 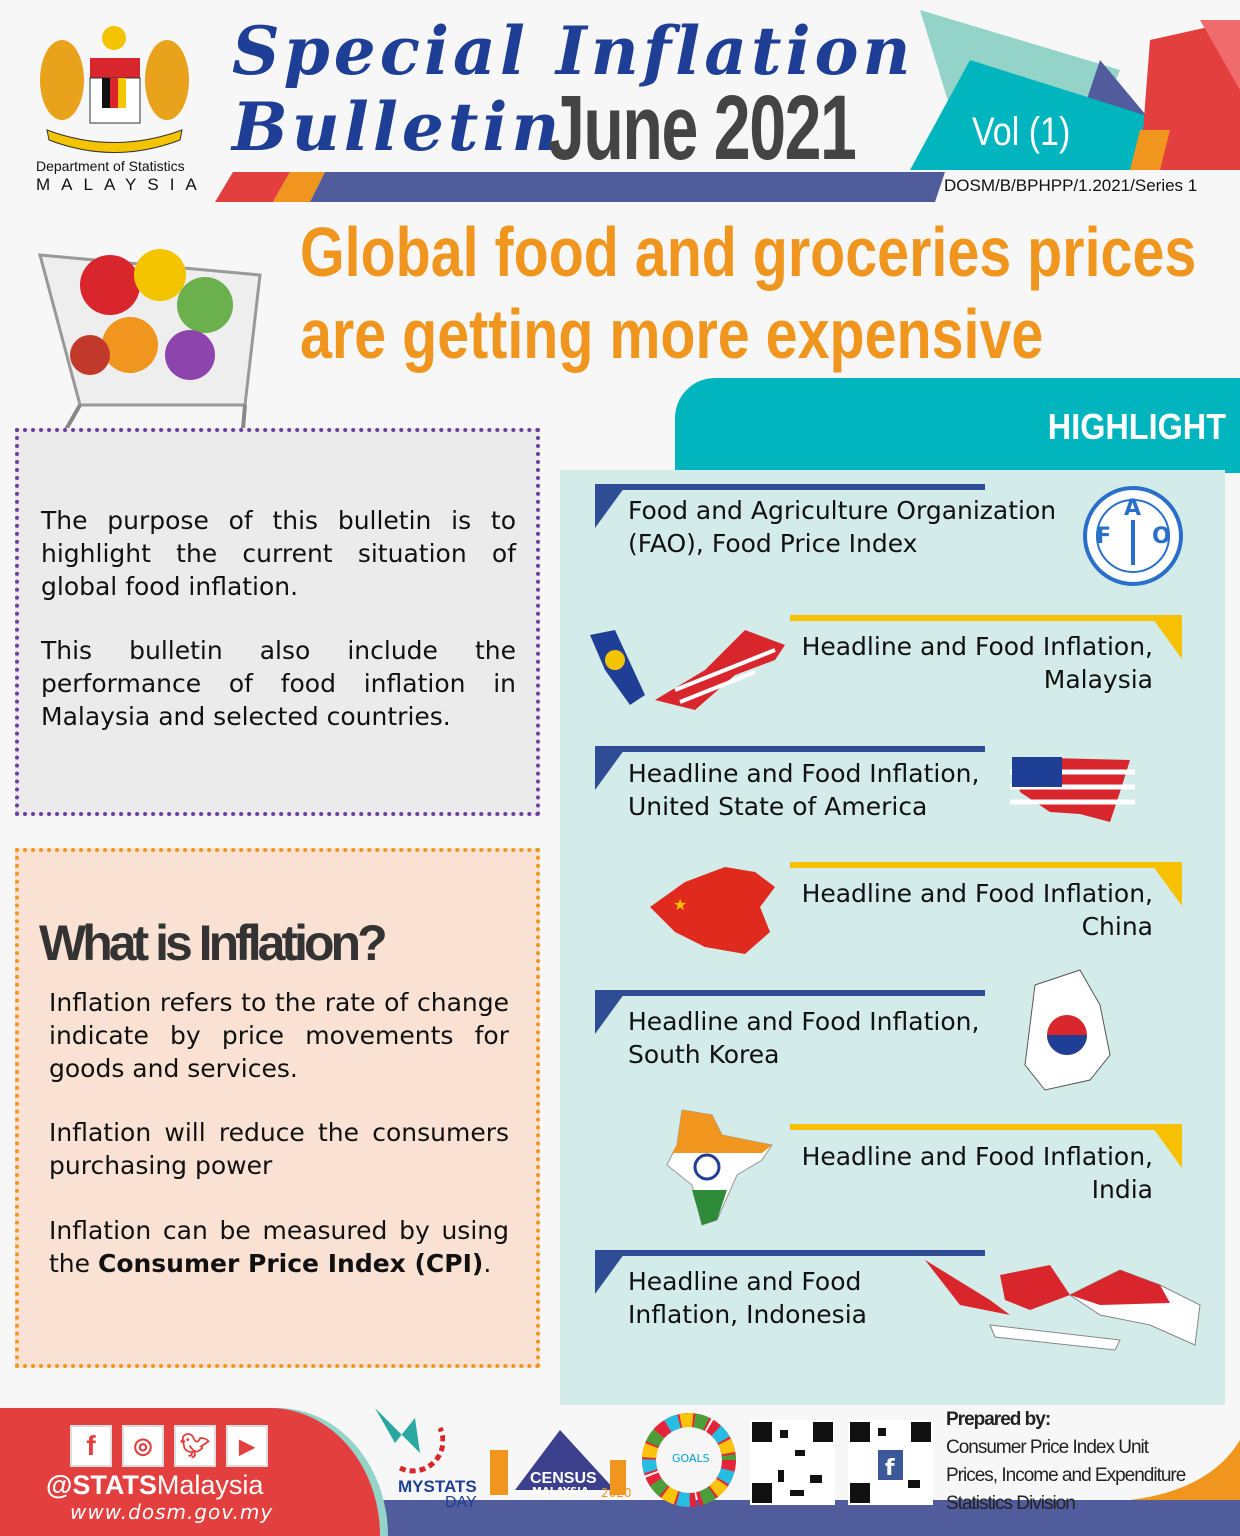 I want to click on measure-suffix: ., so click(x=487, y=1263).